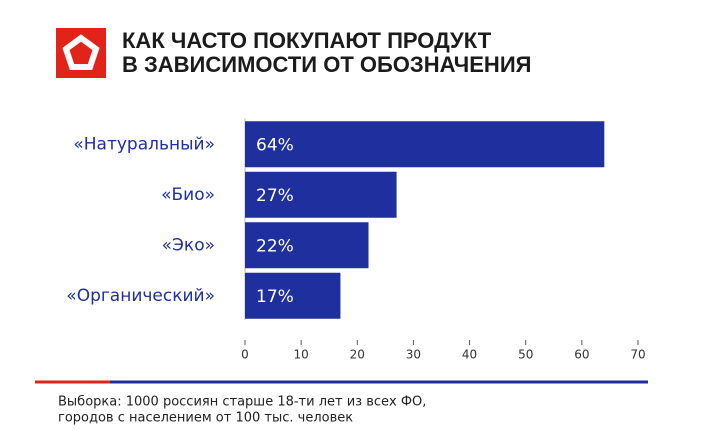 The height and width of the screenshot is (430, 725). What do you see at coordinates (301, 355) in the screenshot?
I see `x-tick-label: 10` at bounding box center [301, 355].